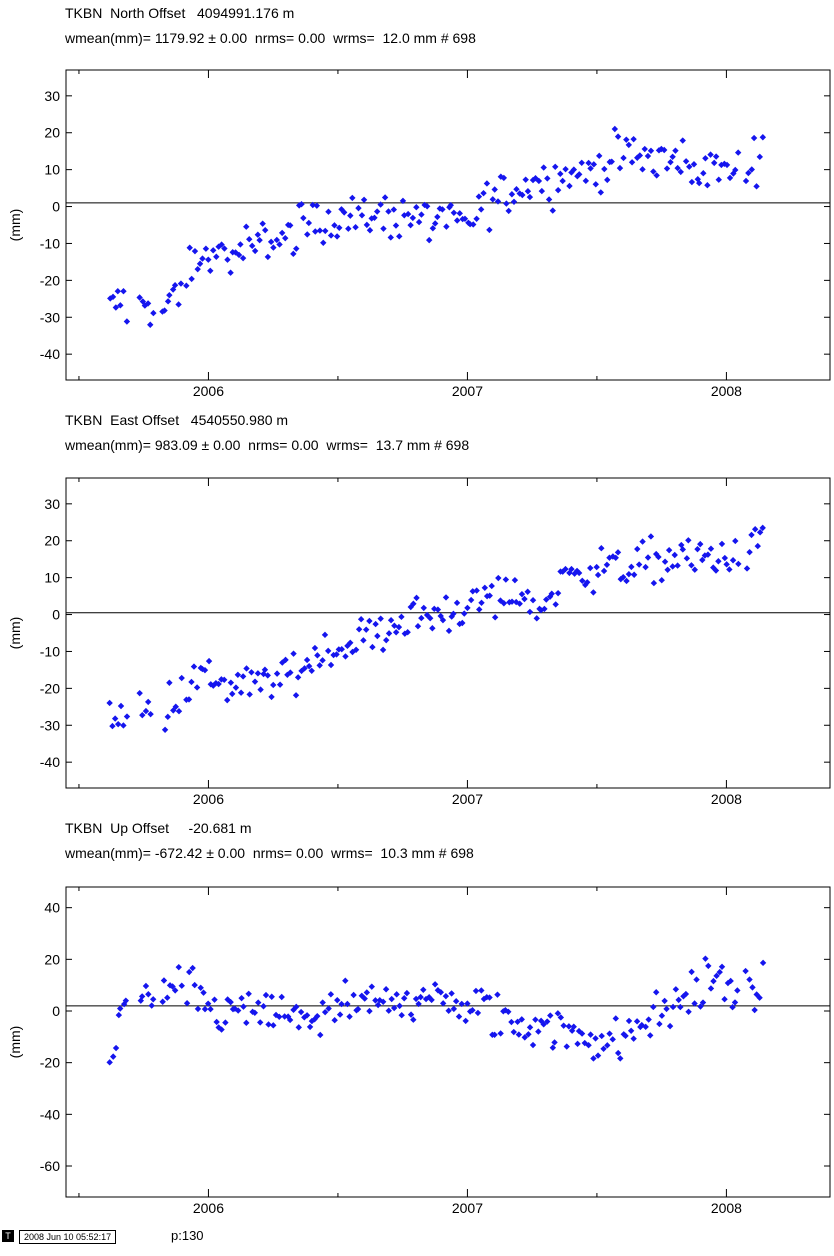 This screenshot has height=1256, width=834. What do you see at coordinates (52, 504) in the screenshot?
I see `east-y-tick-label: 30` at bounding box center [52, 504].